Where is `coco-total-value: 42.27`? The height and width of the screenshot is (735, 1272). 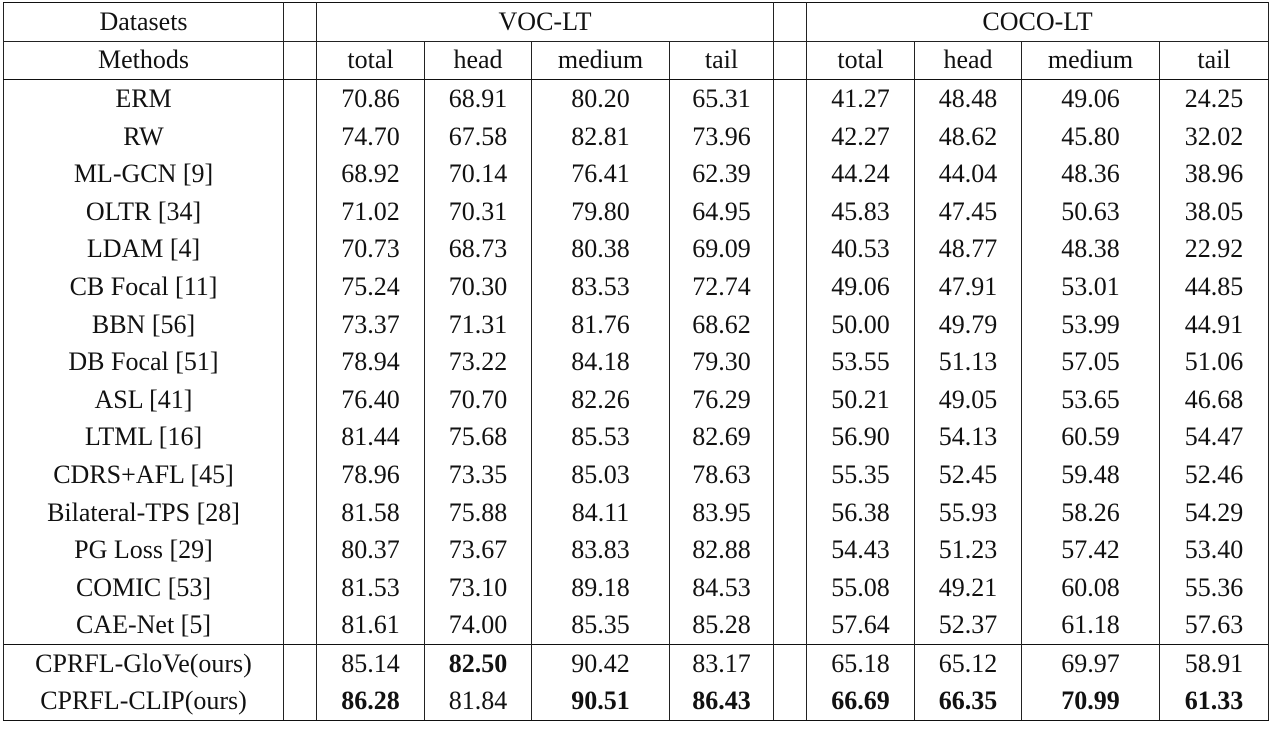
coco-total-value: 42.27 is located at coordinates (860, 136).